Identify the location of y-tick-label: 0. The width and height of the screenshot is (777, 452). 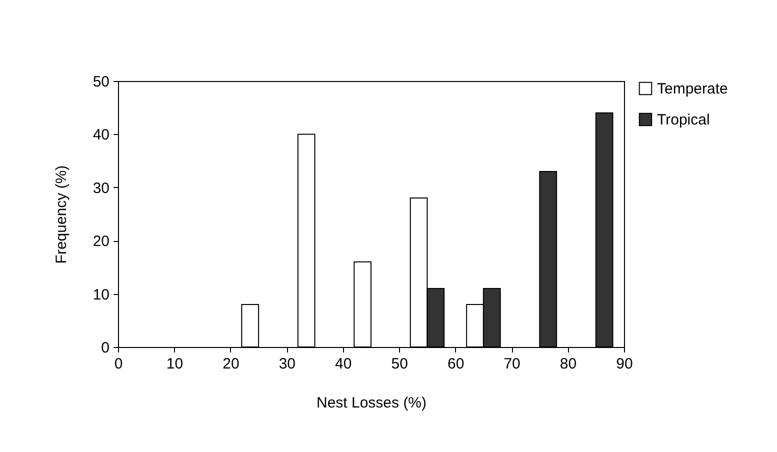
(105, 348).